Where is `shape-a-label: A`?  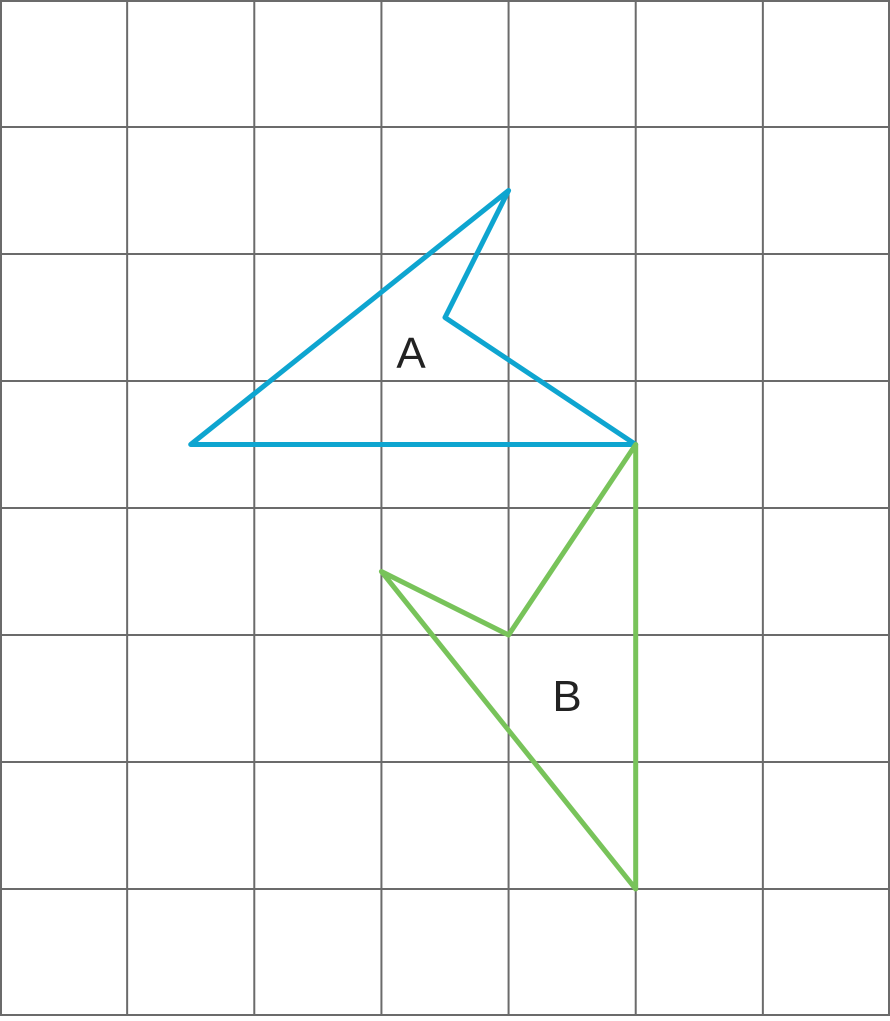
shape-a-label: A is located at coordinates (411, 353).